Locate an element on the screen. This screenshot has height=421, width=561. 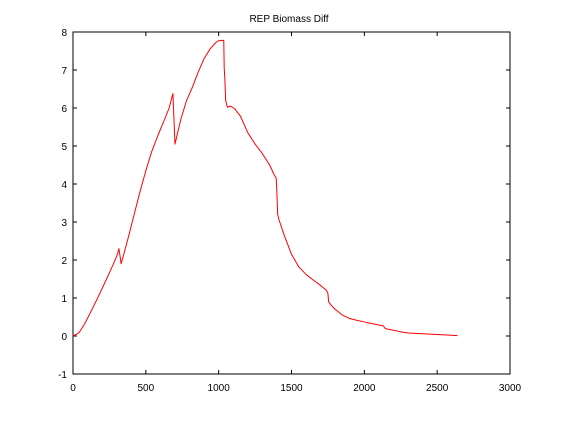
x-tick-label: 3000 is located at coordinates (510, 388).